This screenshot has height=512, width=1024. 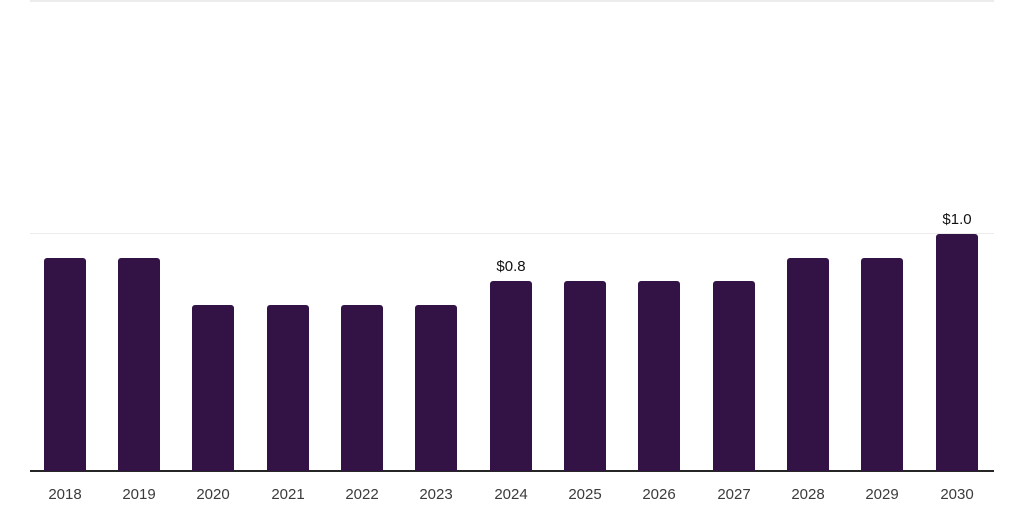 What do you see at coordinates (65, 364) in the screenshot?
I see `bar-2018` at bounding box center [65, 364].